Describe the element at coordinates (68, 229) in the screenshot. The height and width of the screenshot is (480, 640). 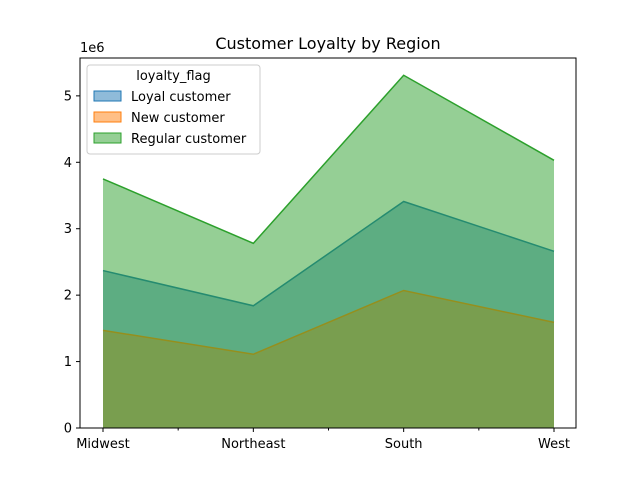
I see `y-tick-label: 3` at that location.